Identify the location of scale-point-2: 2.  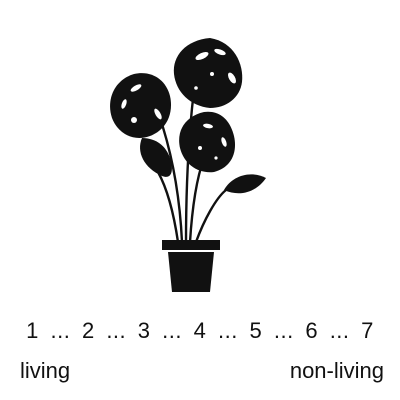
(88, 330).